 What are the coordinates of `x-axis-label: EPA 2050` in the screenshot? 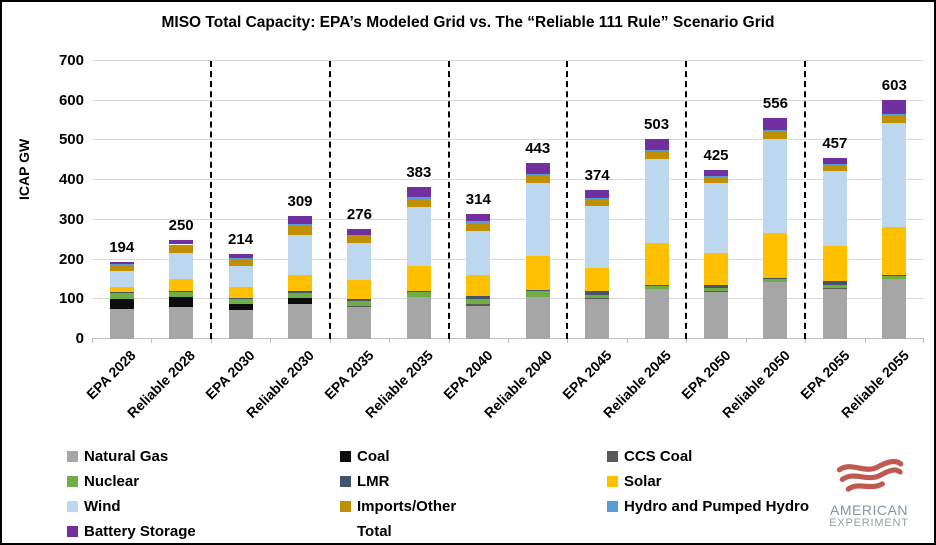 It's located at (705, 375).